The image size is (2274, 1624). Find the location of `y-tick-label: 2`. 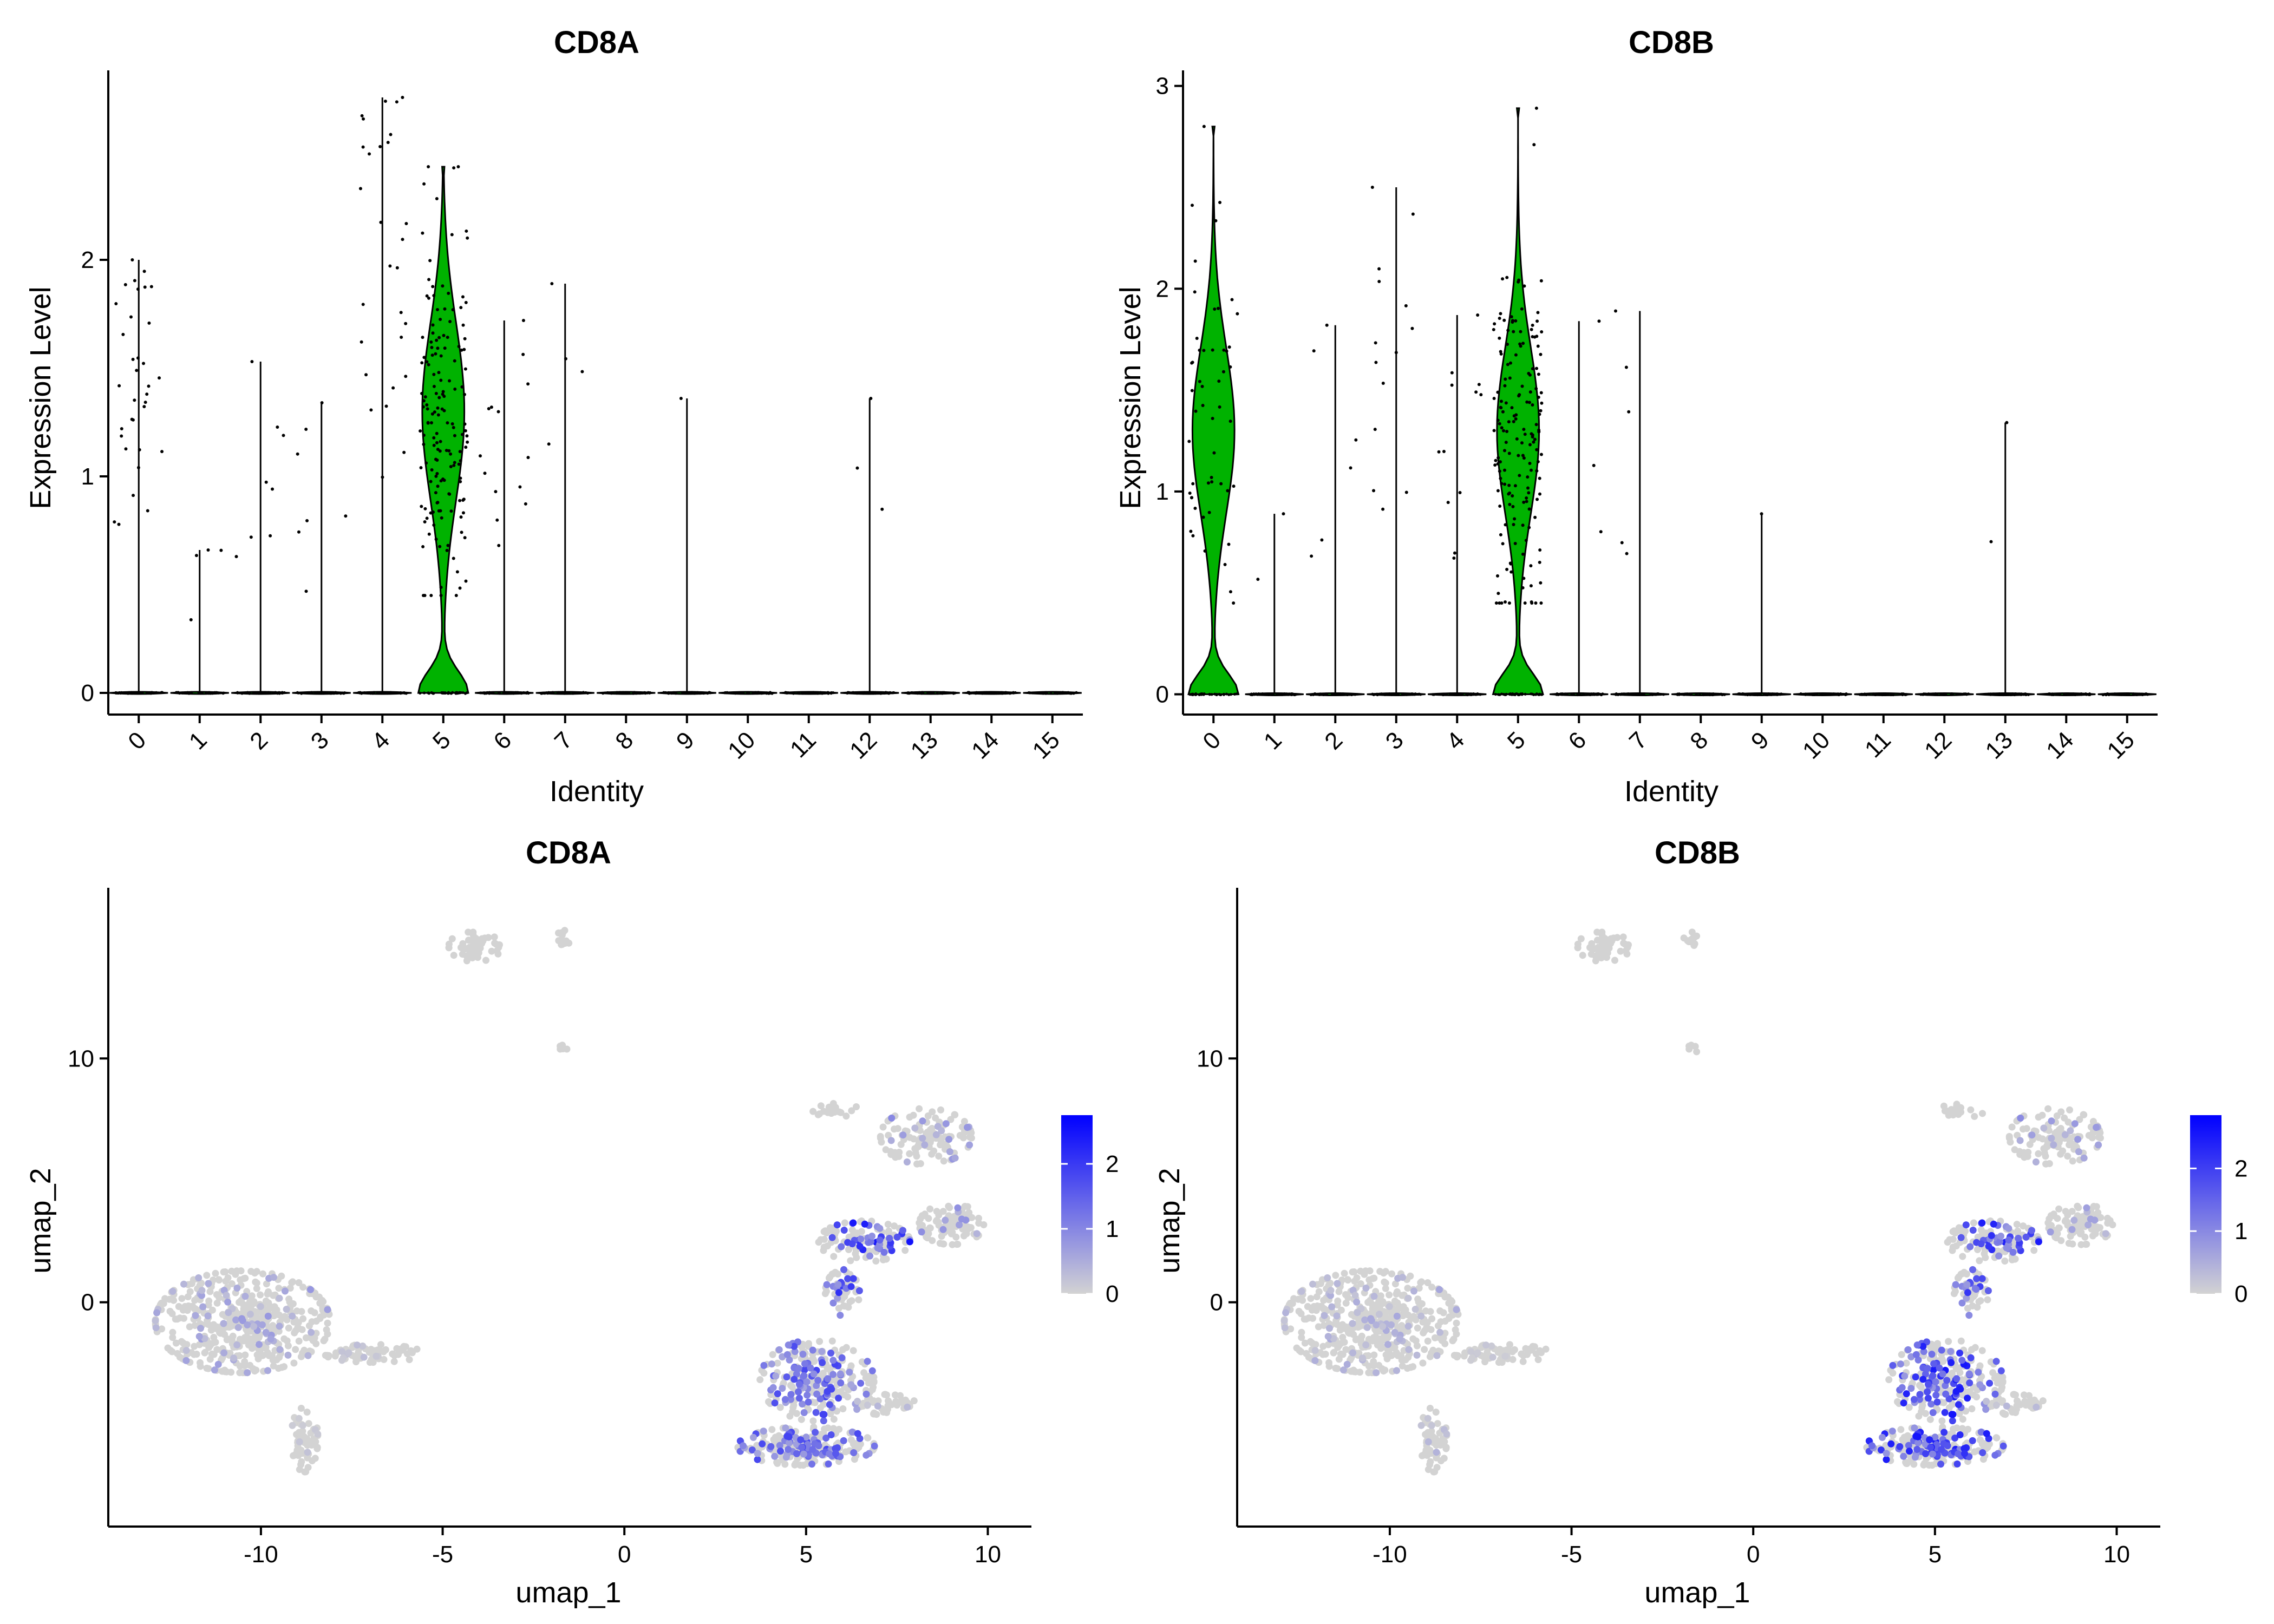

y-tick-label: 2 is located at coordinates (1163, 289).